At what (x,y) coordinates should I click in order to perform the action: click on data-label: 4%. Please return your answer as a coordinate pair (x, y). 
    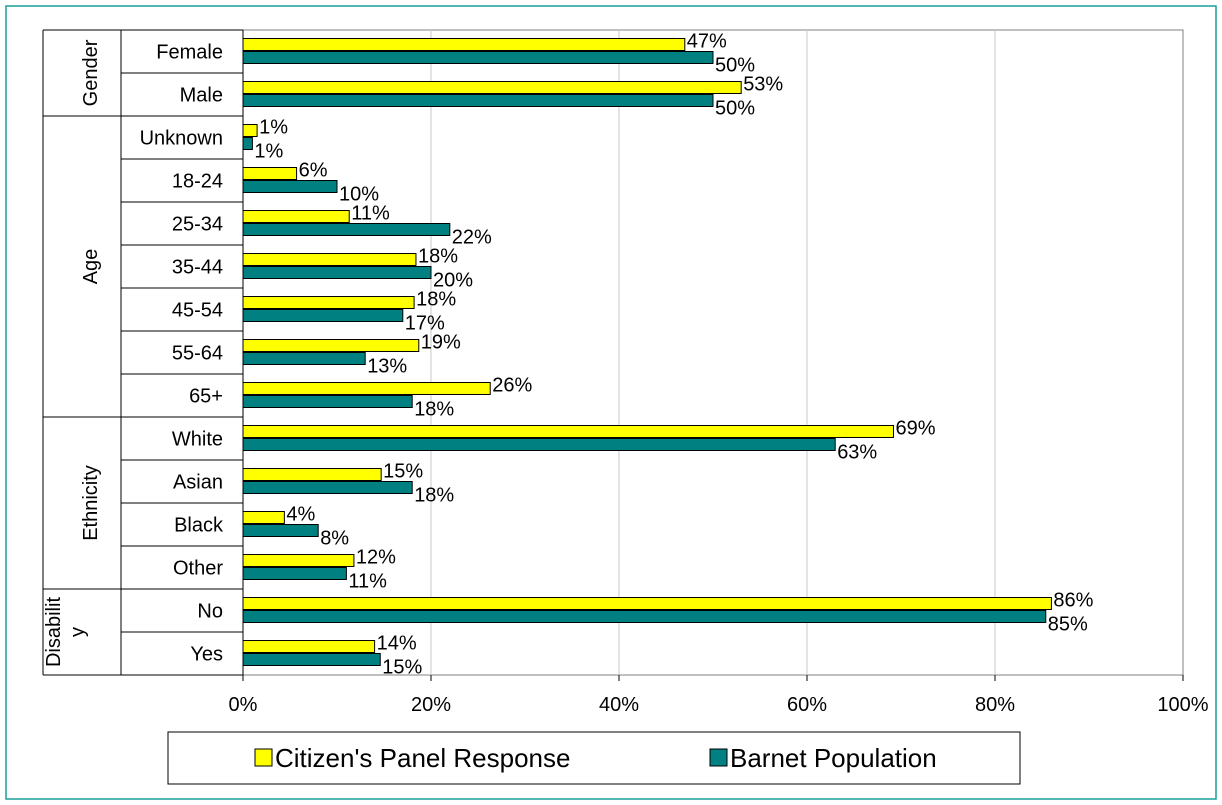
    Looking at the image, I should click on (300, 515).